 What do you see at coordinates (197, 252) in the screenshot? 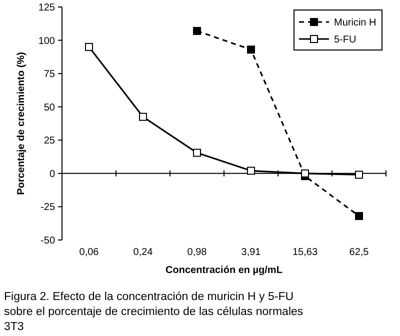
I see `x-tick-label: 0,98` at bounding box center [197, 252].